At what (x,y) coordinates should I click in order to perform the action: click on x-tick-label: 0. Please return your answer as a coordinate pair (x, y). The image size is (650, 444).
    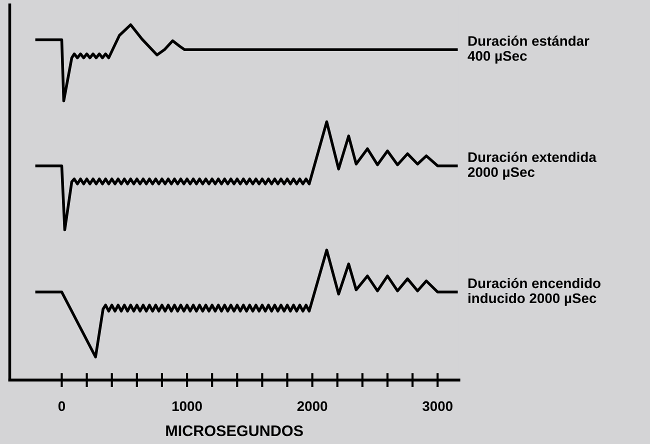
    Looking at the image, I should click on (62, 406).